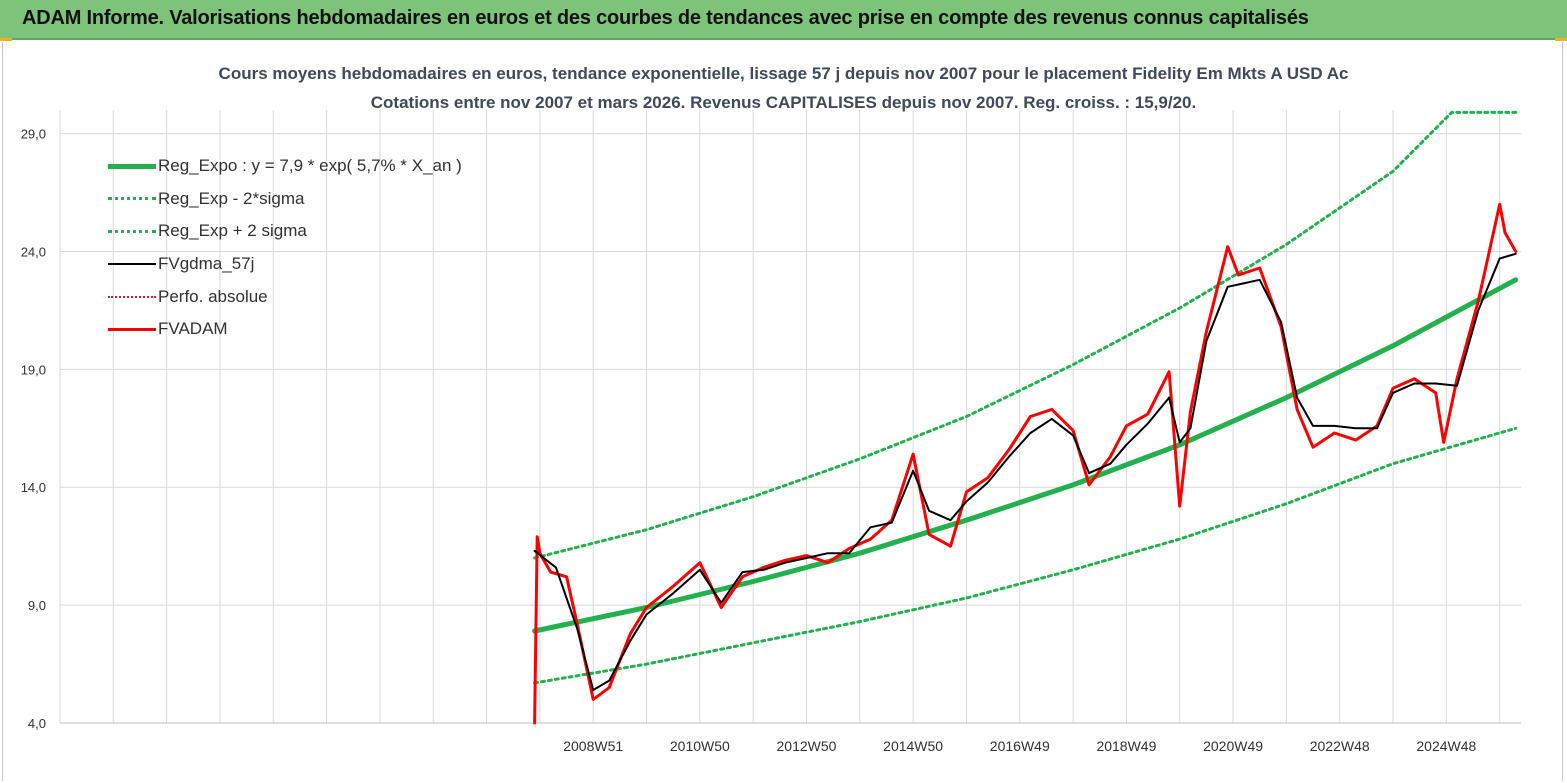  I want to click on x-tick-label: 2016W49, so click(1020, 746).